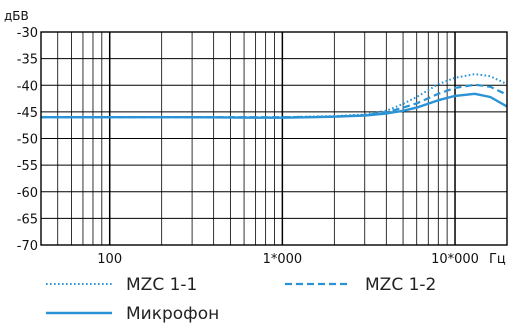 Image resolution: width=513 pixels, height=330 pixels. Describe the element at coordinates (16, 16) in the screenshot. I see `y-axis-label: дБВ` at that location.